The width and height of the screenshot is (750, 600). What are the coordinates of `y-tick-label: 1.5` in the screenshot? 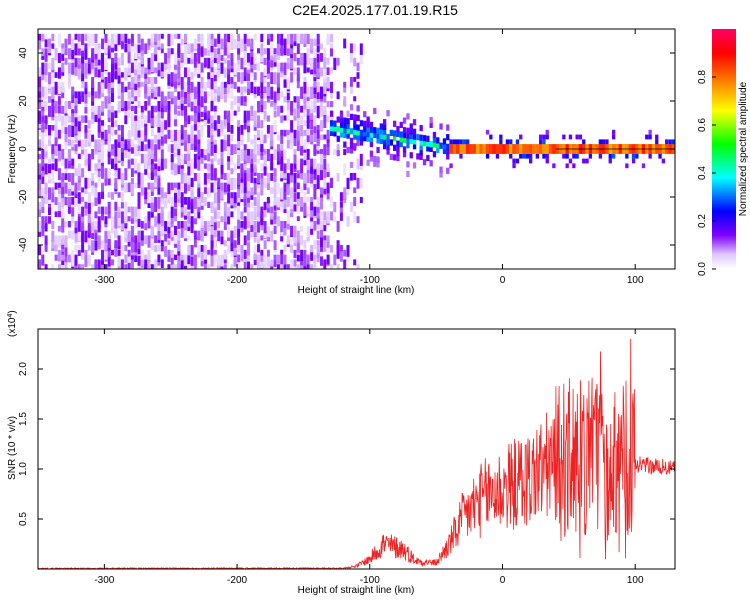 It's located at (23, 419).